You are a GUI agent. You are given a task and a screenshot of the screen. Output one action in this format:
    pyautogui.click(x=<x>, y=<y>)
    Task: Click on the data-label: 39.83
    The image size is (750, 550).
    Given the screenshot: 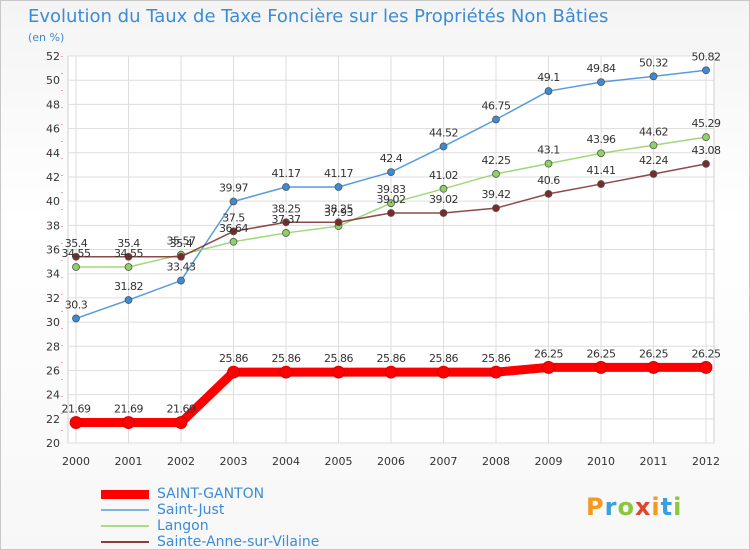 What is the action you would take?
    pyautogui.click(x=391, y=189)
    